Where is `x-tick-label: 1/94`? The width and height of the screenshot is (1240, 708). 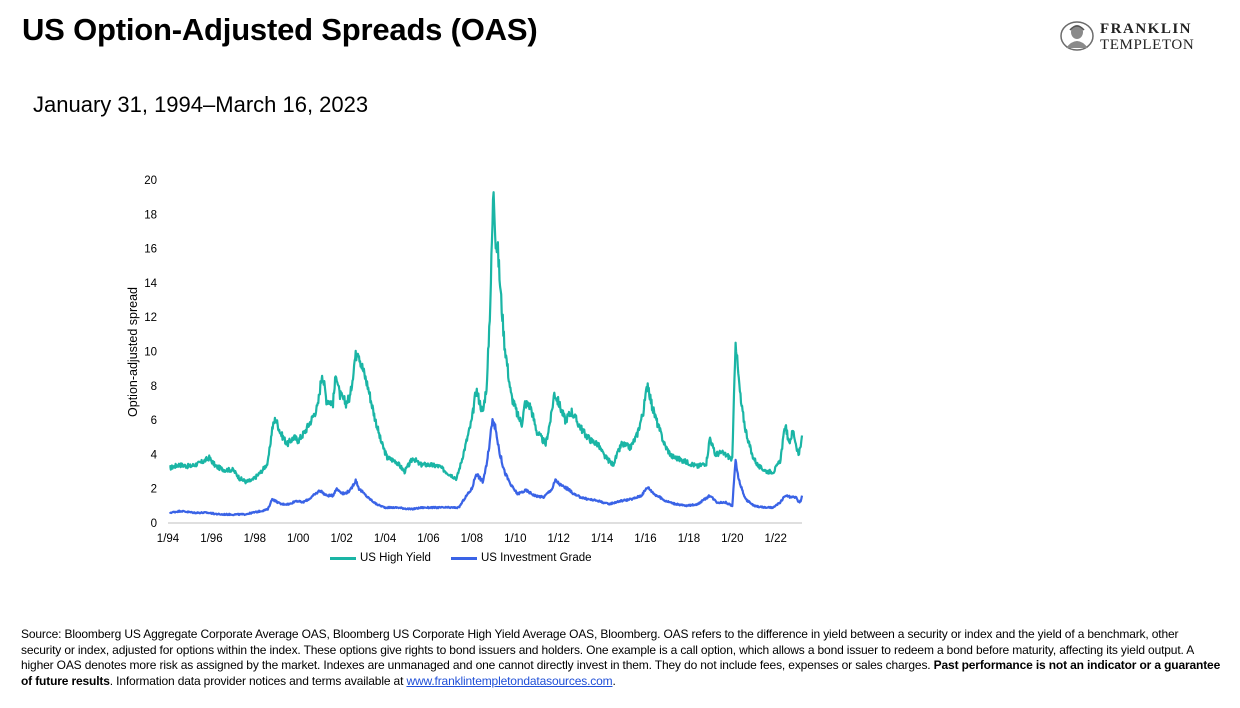 x-tick-label: 1/94 is located at coordinates (168, 539).